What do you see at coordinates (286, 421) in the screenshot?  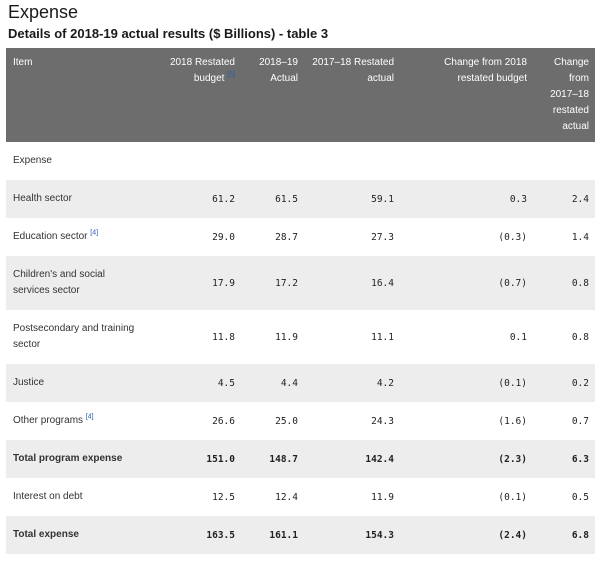 I see `actual-cell: 25.0` at bounding box center [286, 421].